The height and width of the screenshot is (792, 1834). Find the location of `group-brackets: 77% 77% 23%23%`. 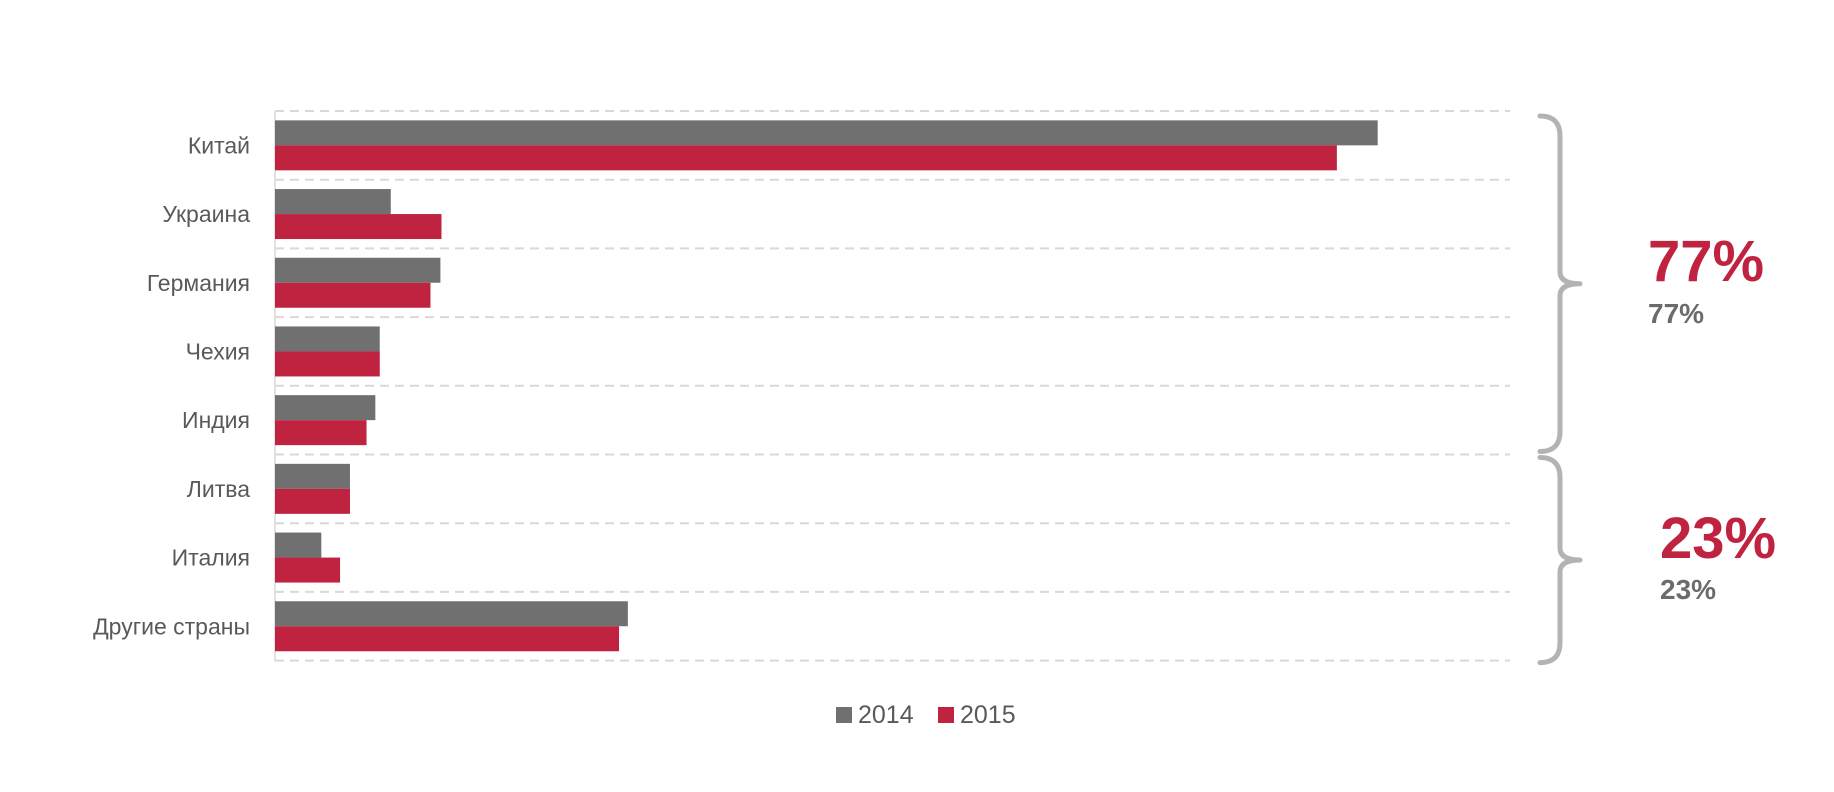

group-brackets: 77% 77% 23%23% is located at coordinates (1656, 389).